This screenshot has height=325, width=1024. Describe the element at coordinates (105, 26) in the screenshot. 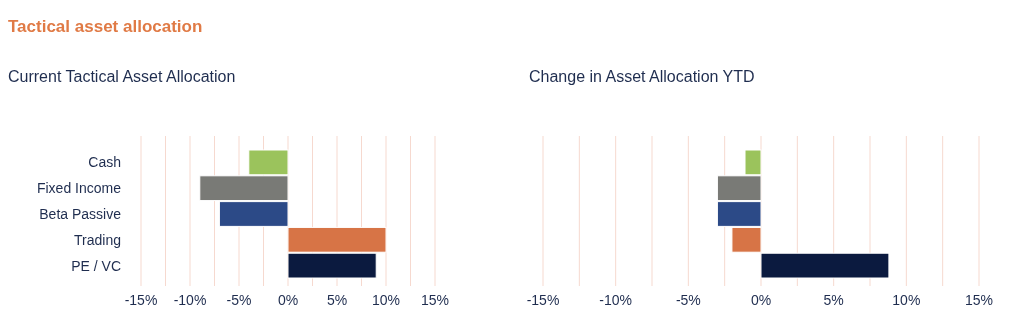

I see `chart-title: Tactical asset allocation` at that location.